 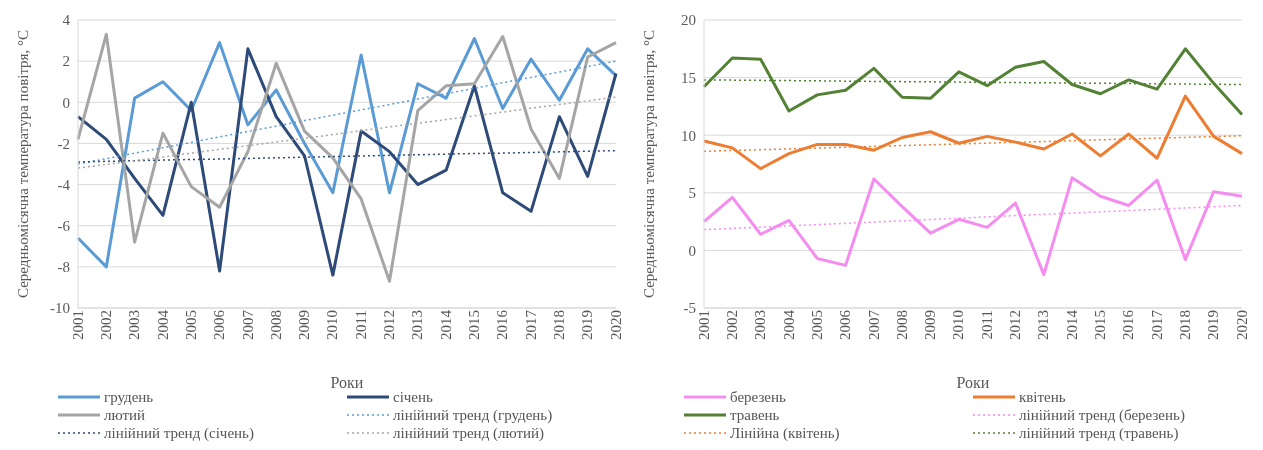 I want to click on y-tick-label: -4, so click(x=64, y=184).